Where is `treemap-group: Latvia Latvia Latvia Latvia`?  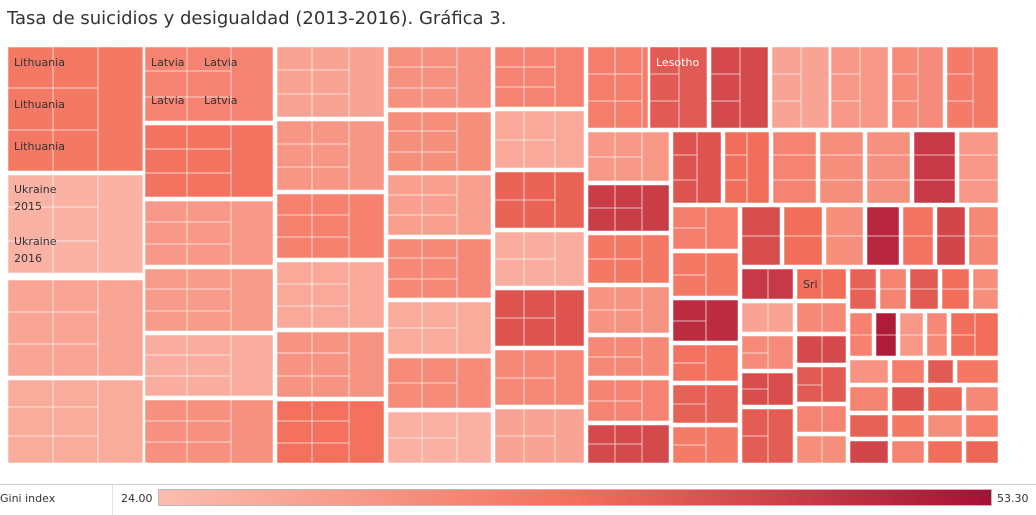 treemap-group: Latvia Latvia Latvia Latvia is located at coordinates (209, 85).